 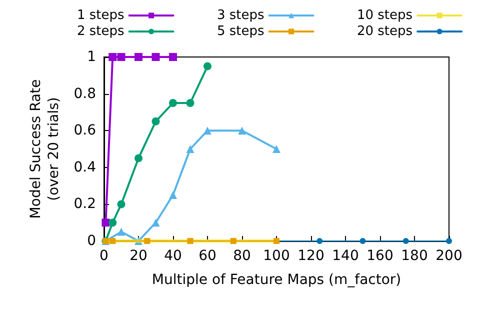 What do you see at coordinates (384, 15) in the screenshot?
I see `legend-label: 10 steps` at bounding box center [384, 15].